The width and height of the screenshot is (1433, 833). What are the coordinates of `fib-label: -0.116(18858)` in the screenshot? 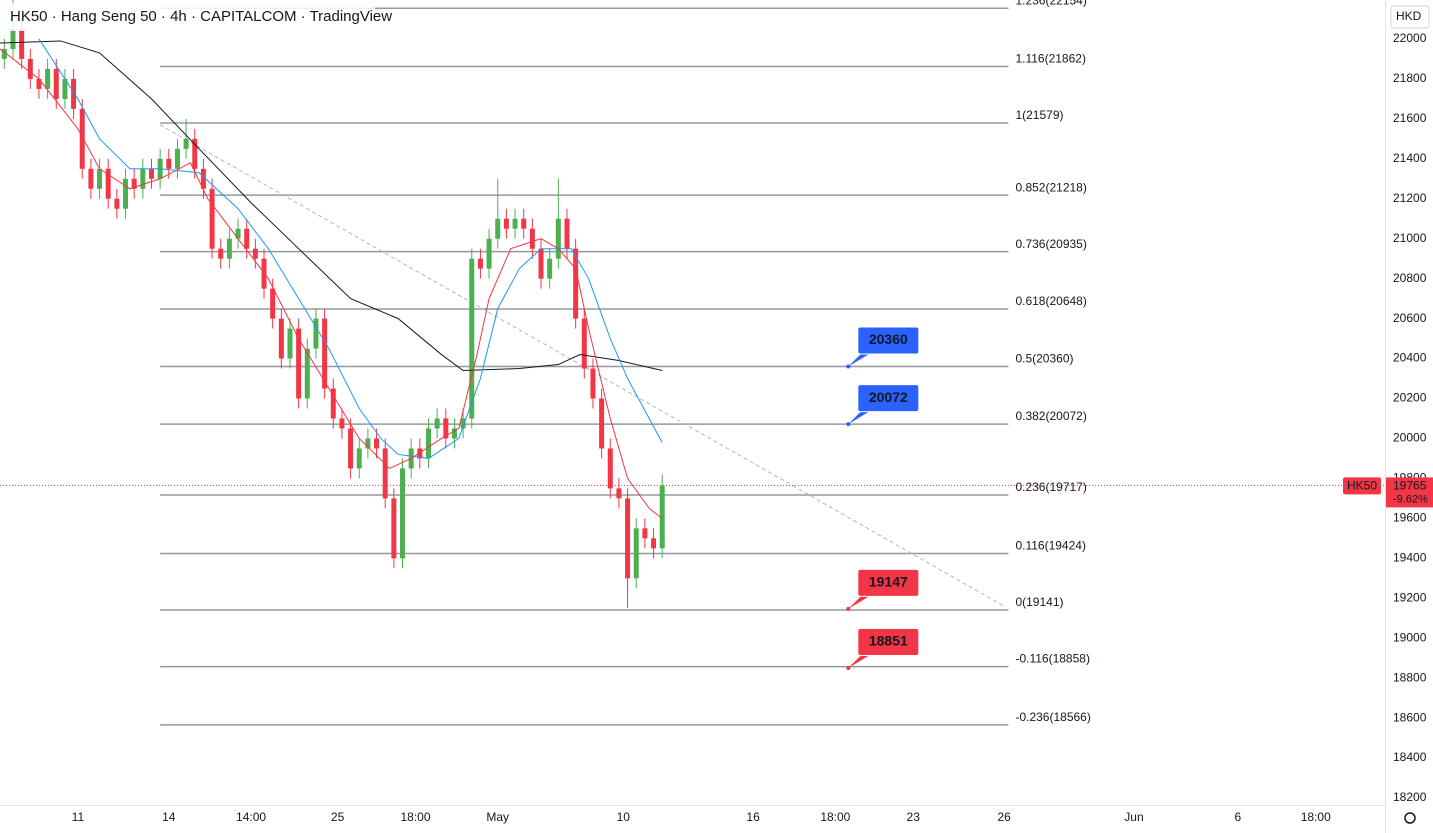 It's located at (1052, 659).